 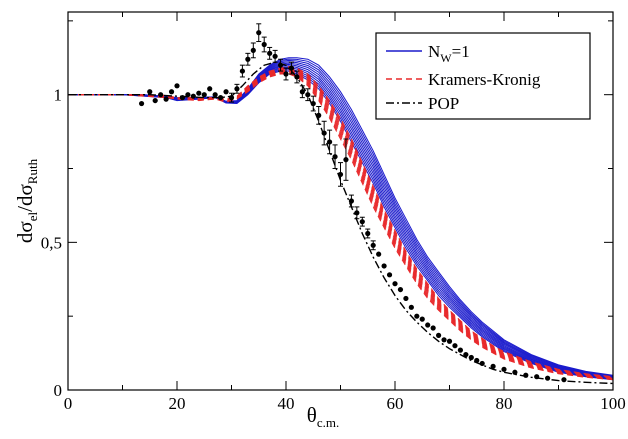 What do you see at coordinates (58, 95) in the screenshot?
I see `y-tick-label: 1` at bounding box center [58, 95].